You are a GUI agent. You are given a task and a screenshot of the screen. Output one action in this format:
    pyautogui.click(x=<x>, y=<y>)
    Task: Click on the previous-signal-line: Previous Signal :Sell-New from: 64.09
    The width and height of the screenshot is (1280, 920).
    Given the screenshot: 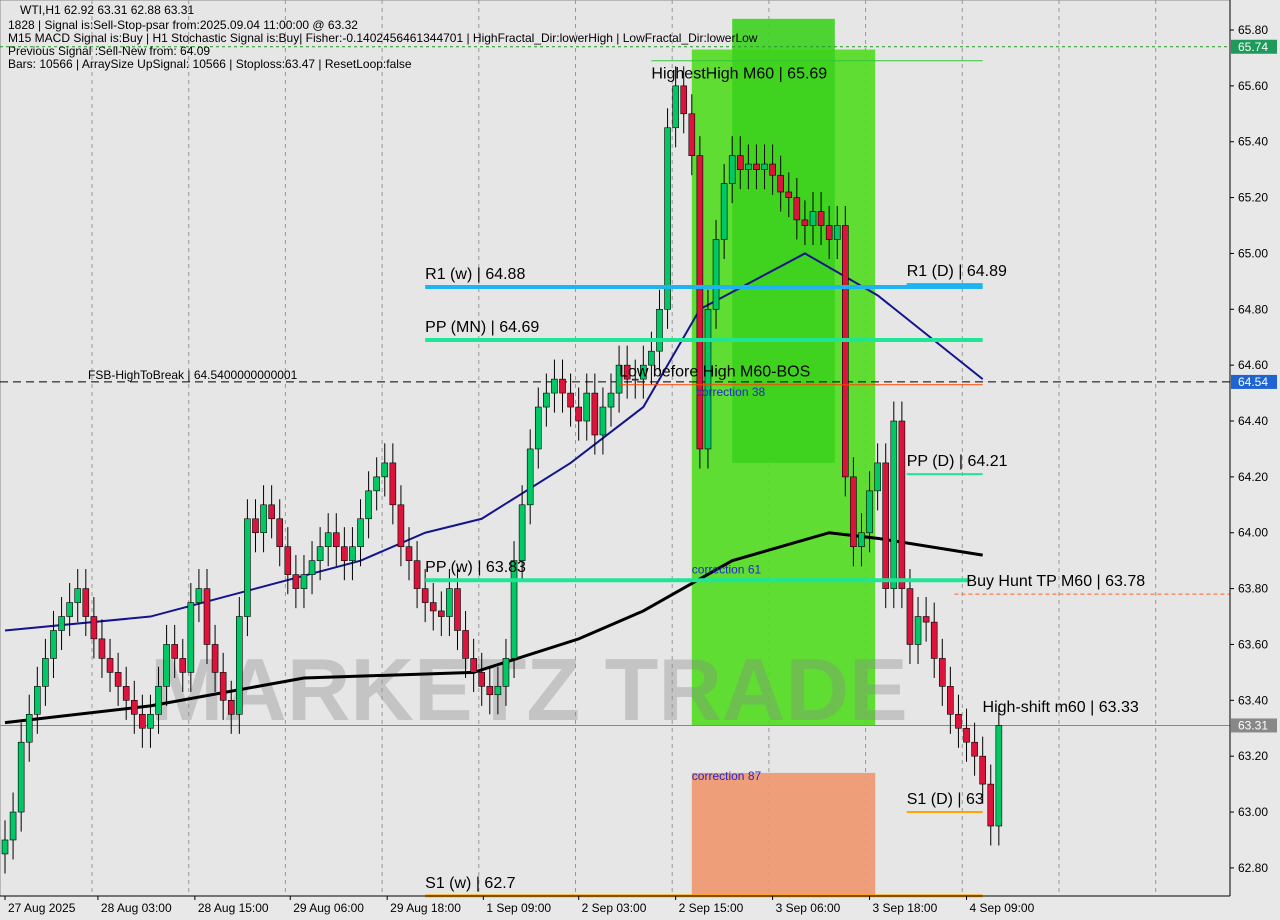 What is the action you would take?
    pyautogui.click(x=109, y=51)
    